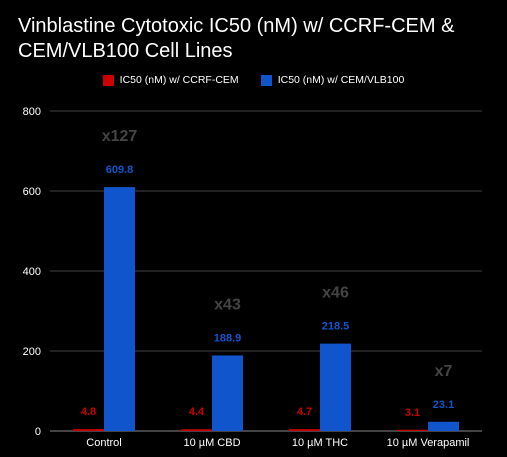  Describe the element at coordinates (32, 352) in the screenshot. I see `y-tick-label: 200` at that location.